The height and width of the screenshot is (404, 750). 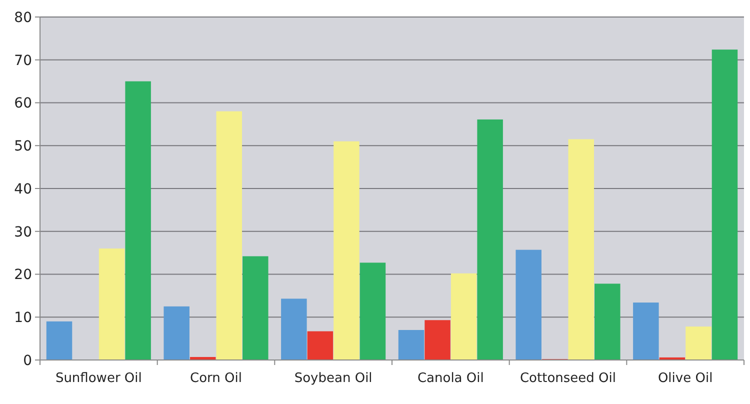 I want to click on y-tick-label: 10, so click(x=23, y=318).